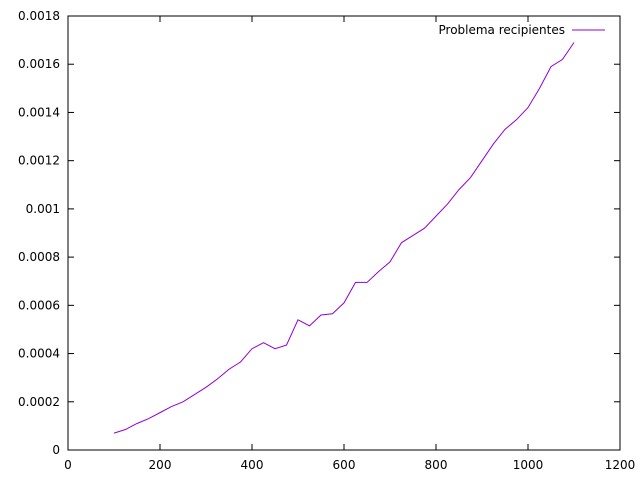  What do you see at coordinates (39, 257) in the screenshot?
I see `y-tick-label: 0.0008` at bounding box center [39, 257].